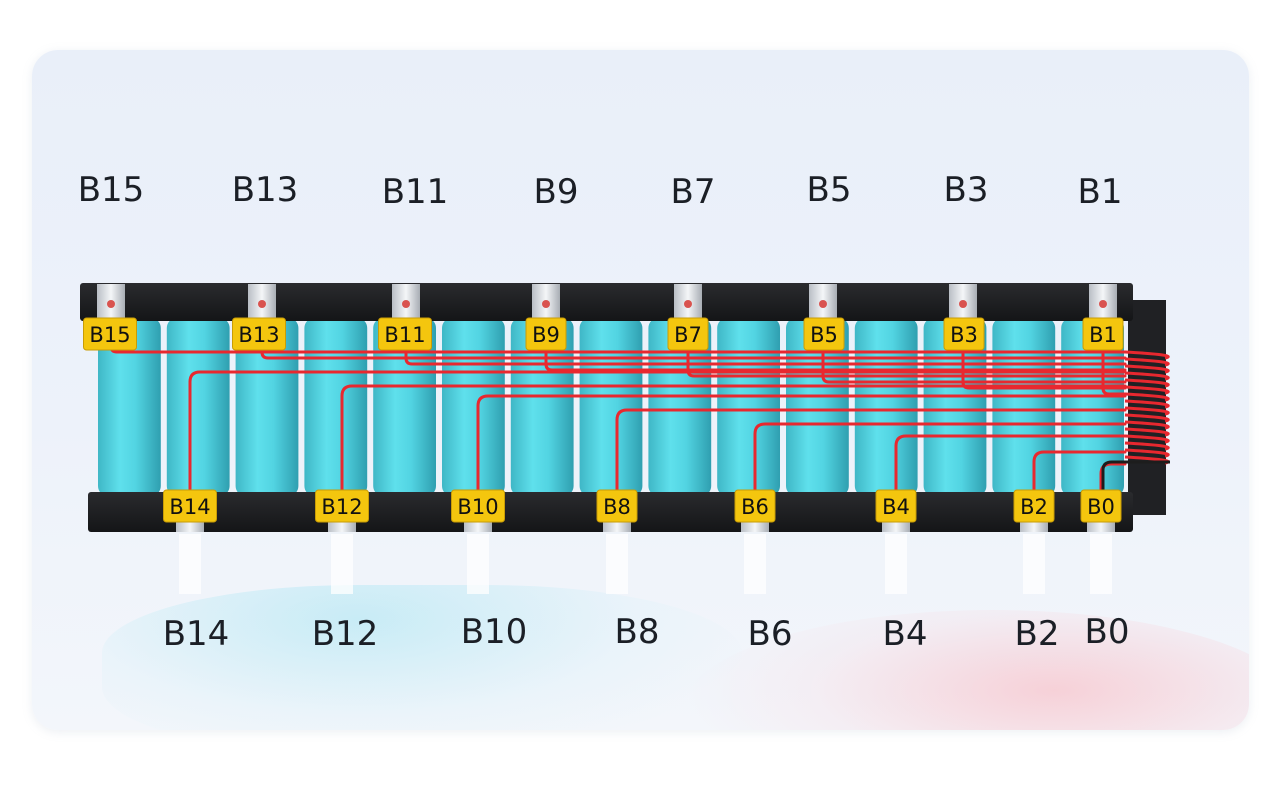  What do you see at coordinates (966, 190) in the screenshot?
I see `outer-label-b3: B3` at bounding box center [966, 190].